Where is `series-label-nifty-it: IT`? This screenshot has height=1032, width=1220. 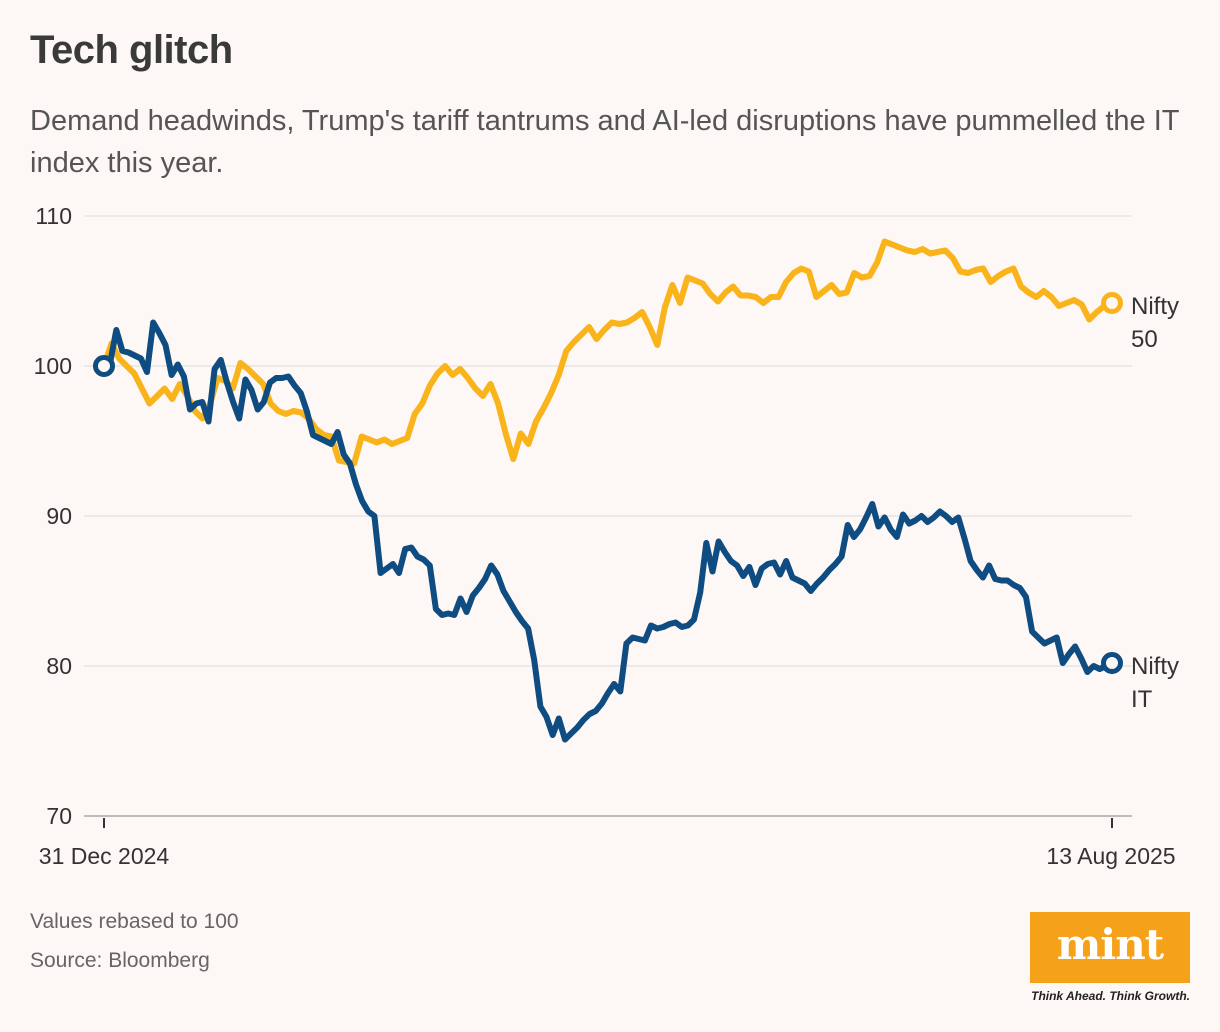
series-label-nifty-it: IT is located at coordinates (1142, 699).